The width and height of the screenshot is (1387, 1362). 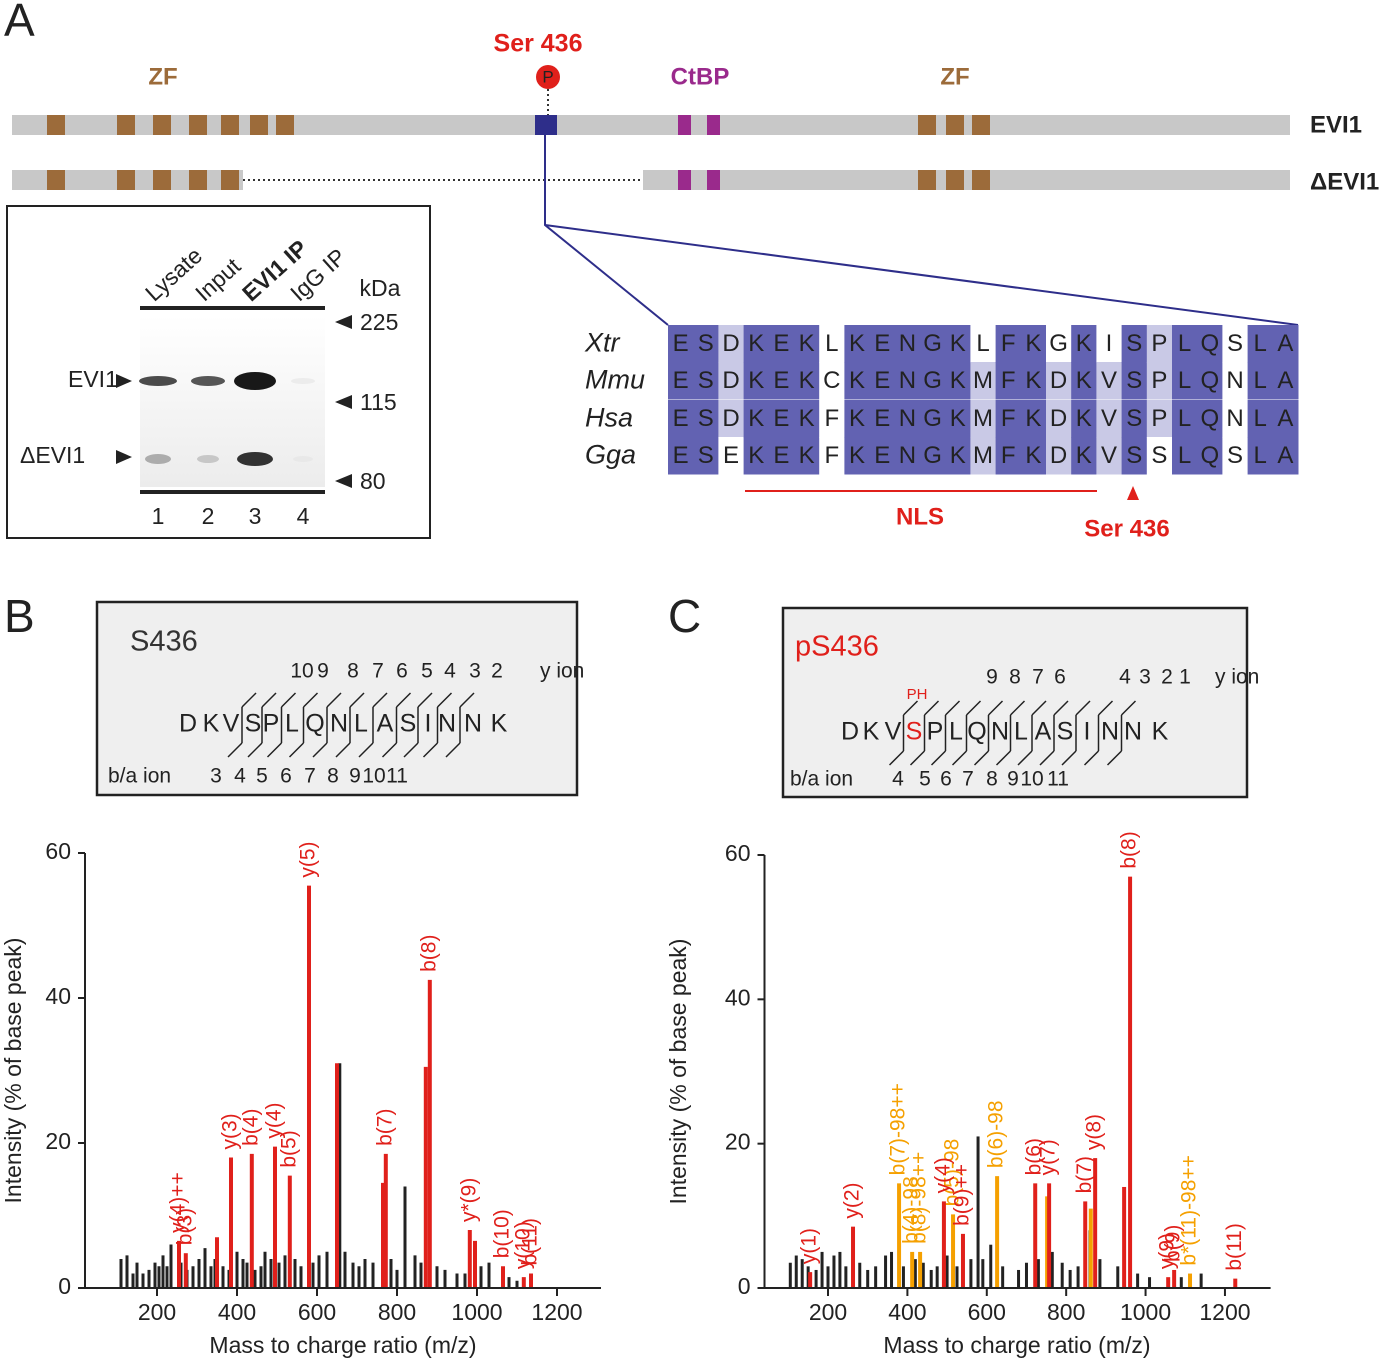 What do you see at coordinates (13, 1071) in the screenshot?
I see `y-axis-title: Intensity (% of base peak)` at bounding box center [13, 1071].